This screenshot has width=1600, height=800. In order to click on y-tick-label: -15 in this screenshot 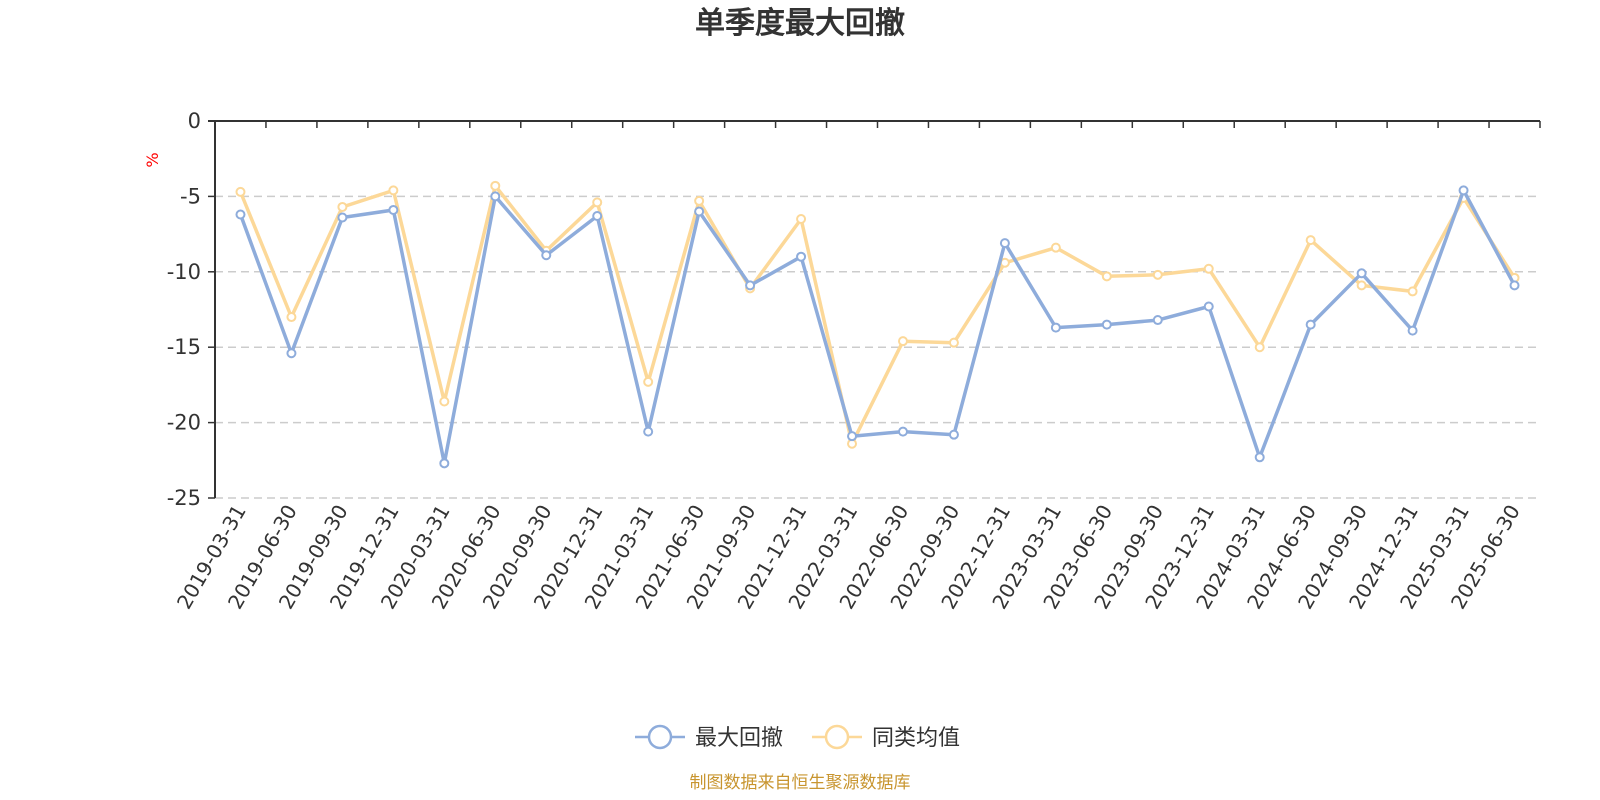, I will do `click(184, 347)`.